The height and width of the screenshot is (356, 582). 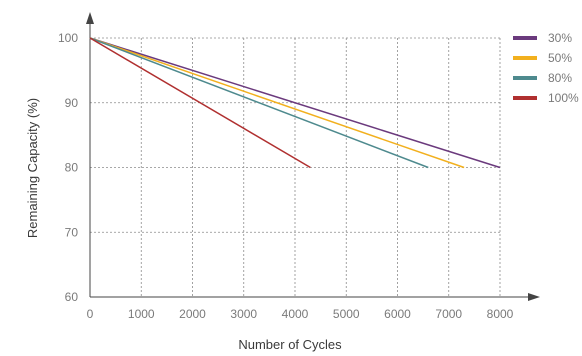 I want to click on y-axis-arrow, so click(x=90, y=18).